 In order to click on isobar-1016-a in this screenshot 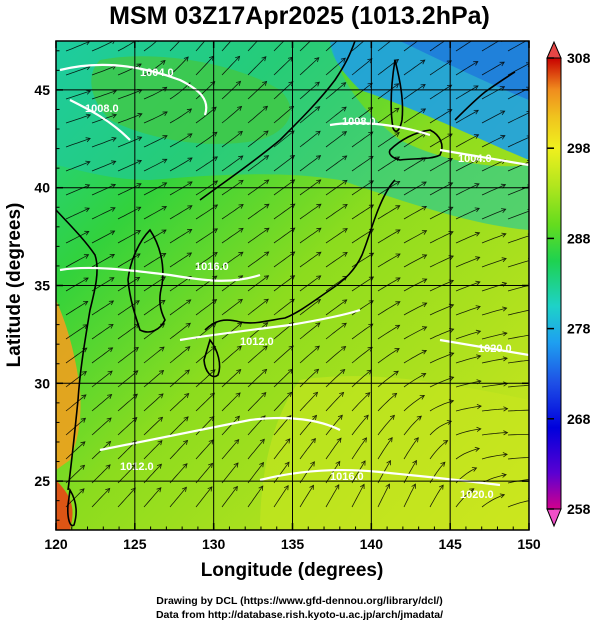, I will do `click(160, 274)`.